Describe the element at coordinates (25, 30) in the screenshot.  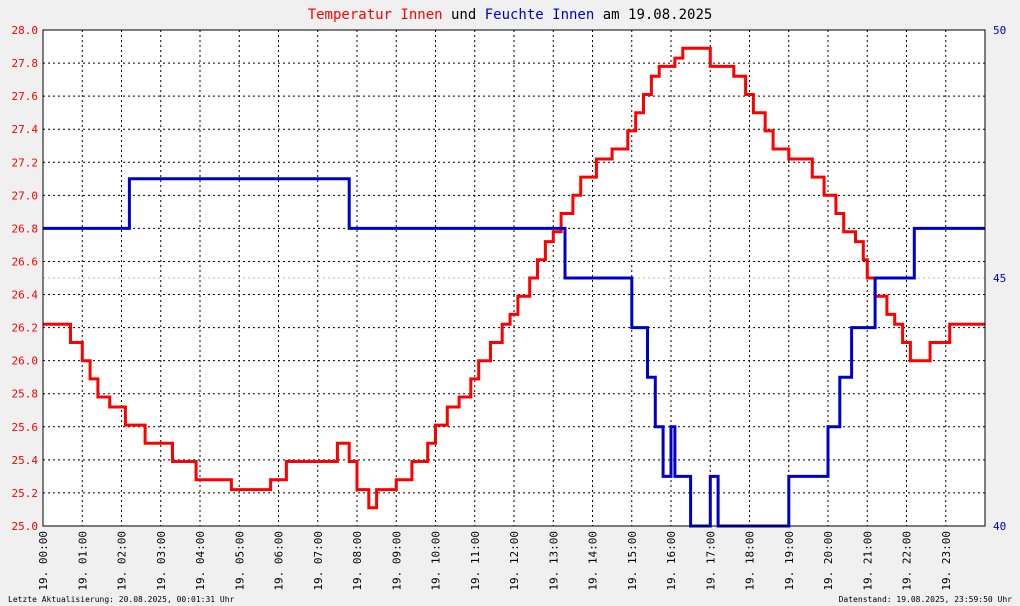
I see `y-left-tick-label: 28.0` at that location.